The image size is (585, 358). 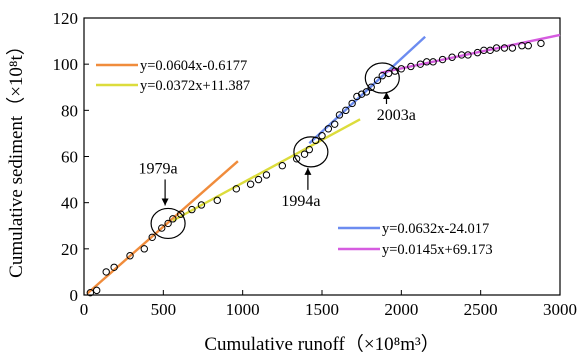 What do you see at coordinates (69, 157) in the screenshot?
I see `y-tick-label: 60` at bounding box center [69, 157].